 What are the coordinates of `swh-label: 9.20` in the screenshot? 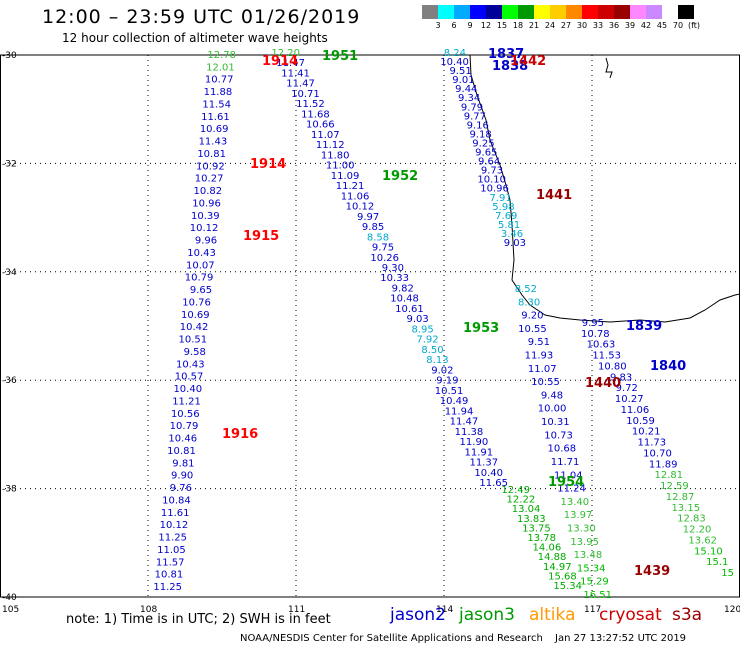 It's located at (532, 316).